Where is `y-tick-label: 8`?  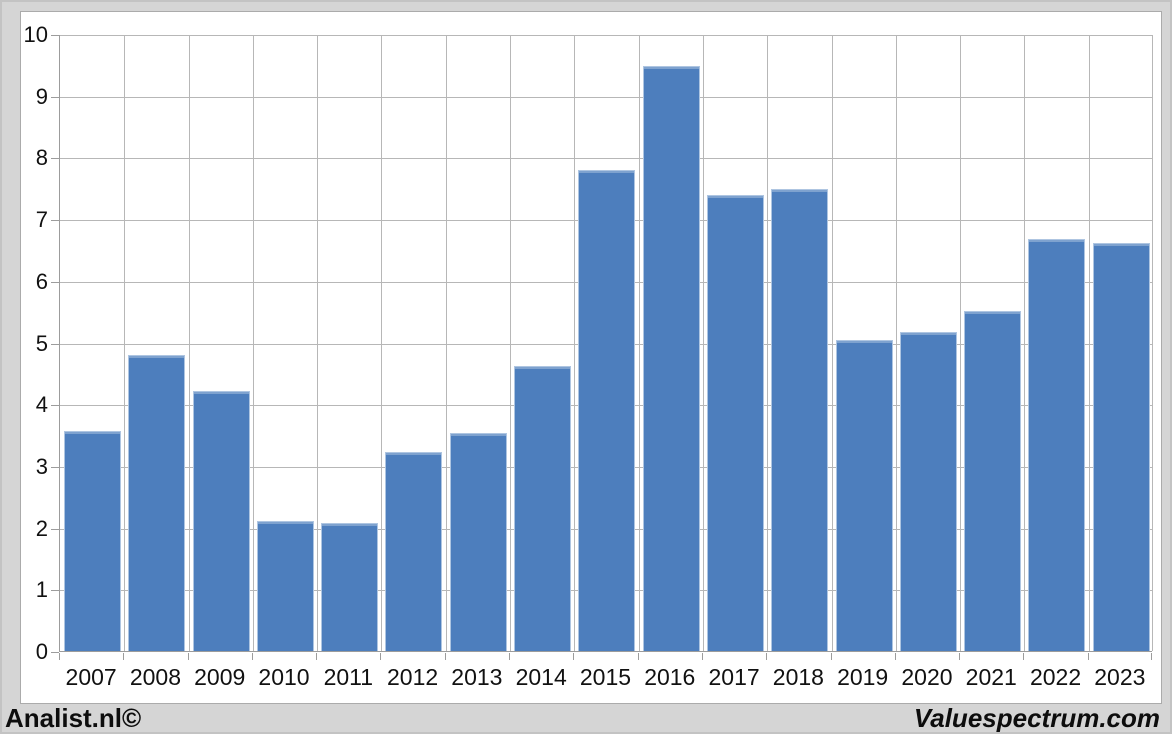 y-tick-label: 8 is located at coordinates (41, 158).